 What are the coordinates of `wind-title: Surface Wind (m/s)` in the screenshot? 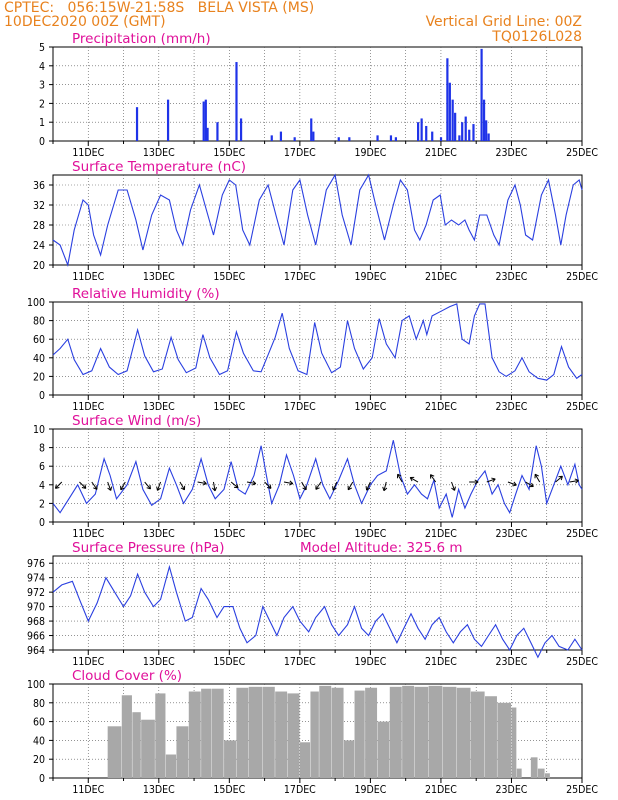 It's located at (136, 421).